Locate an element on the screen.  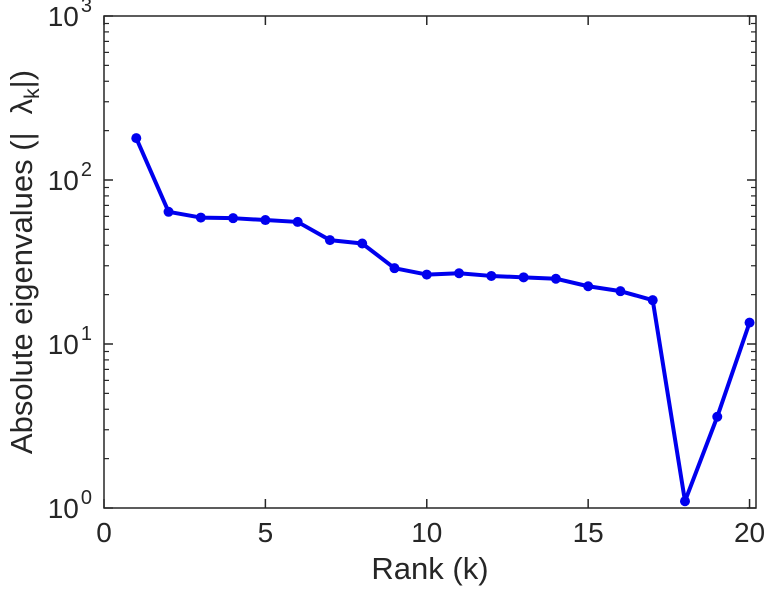
x-tick-label: 20 is located at coordinates (749, 532).